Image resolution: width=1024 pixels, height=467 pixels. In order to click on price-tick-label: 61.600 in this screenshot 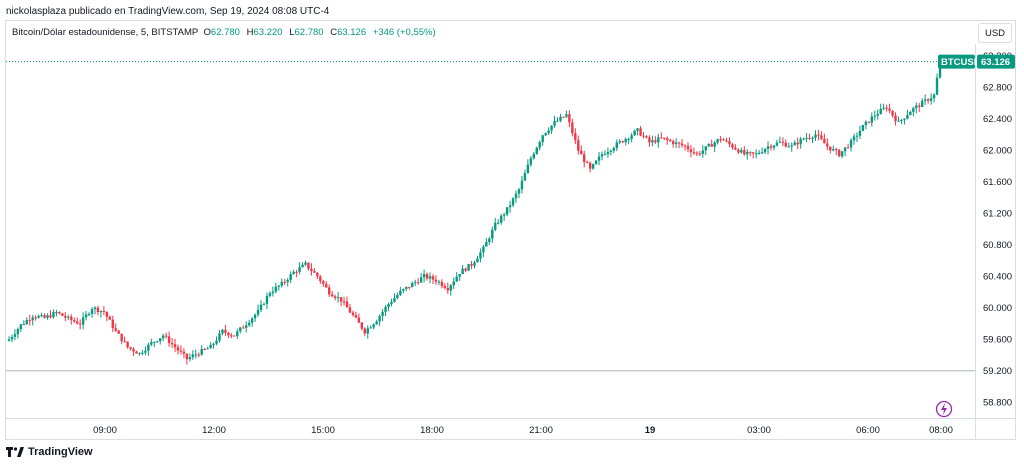, I will do `click(997, 182)`.